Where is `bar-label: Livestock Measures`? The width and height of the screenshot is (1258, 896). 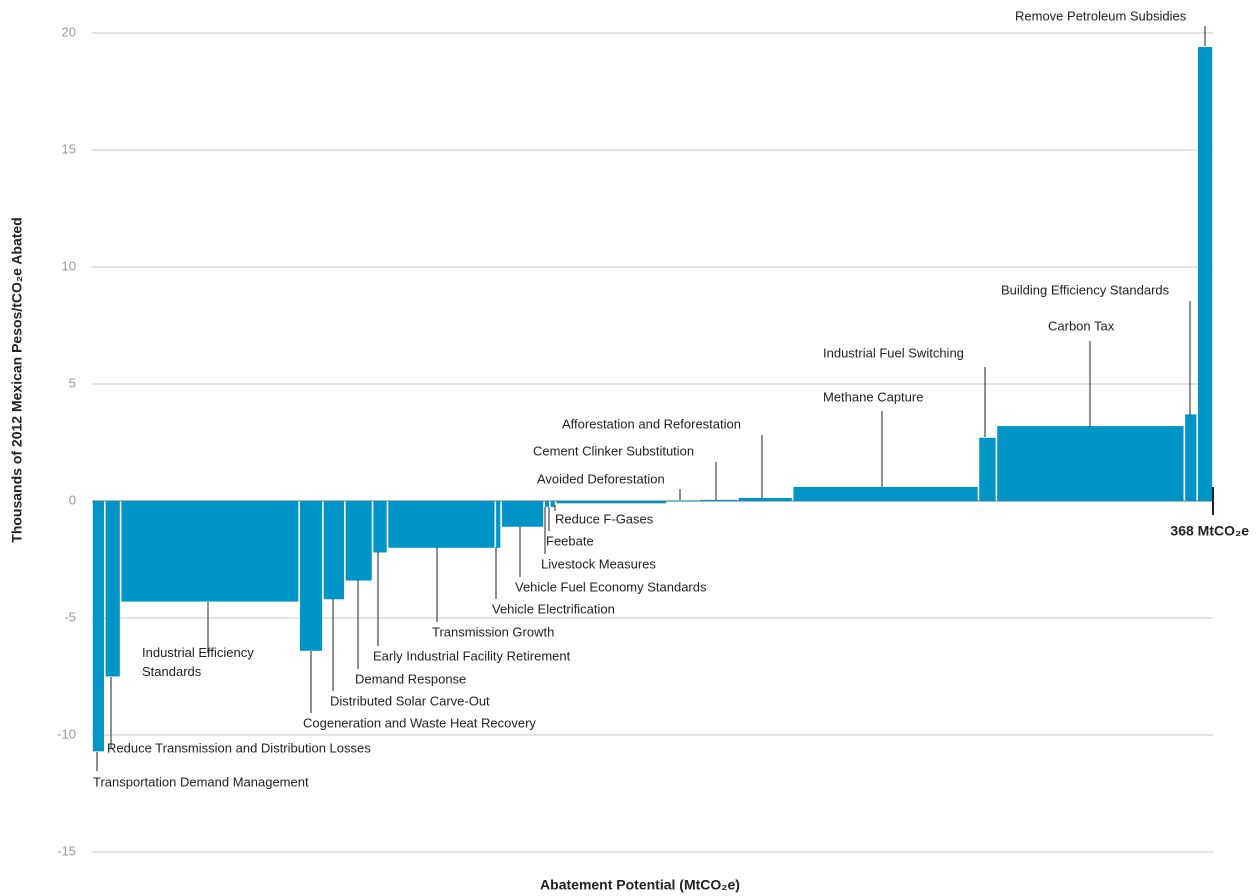
bar-label: Livestock Measures is located at coordinates (598, 563).